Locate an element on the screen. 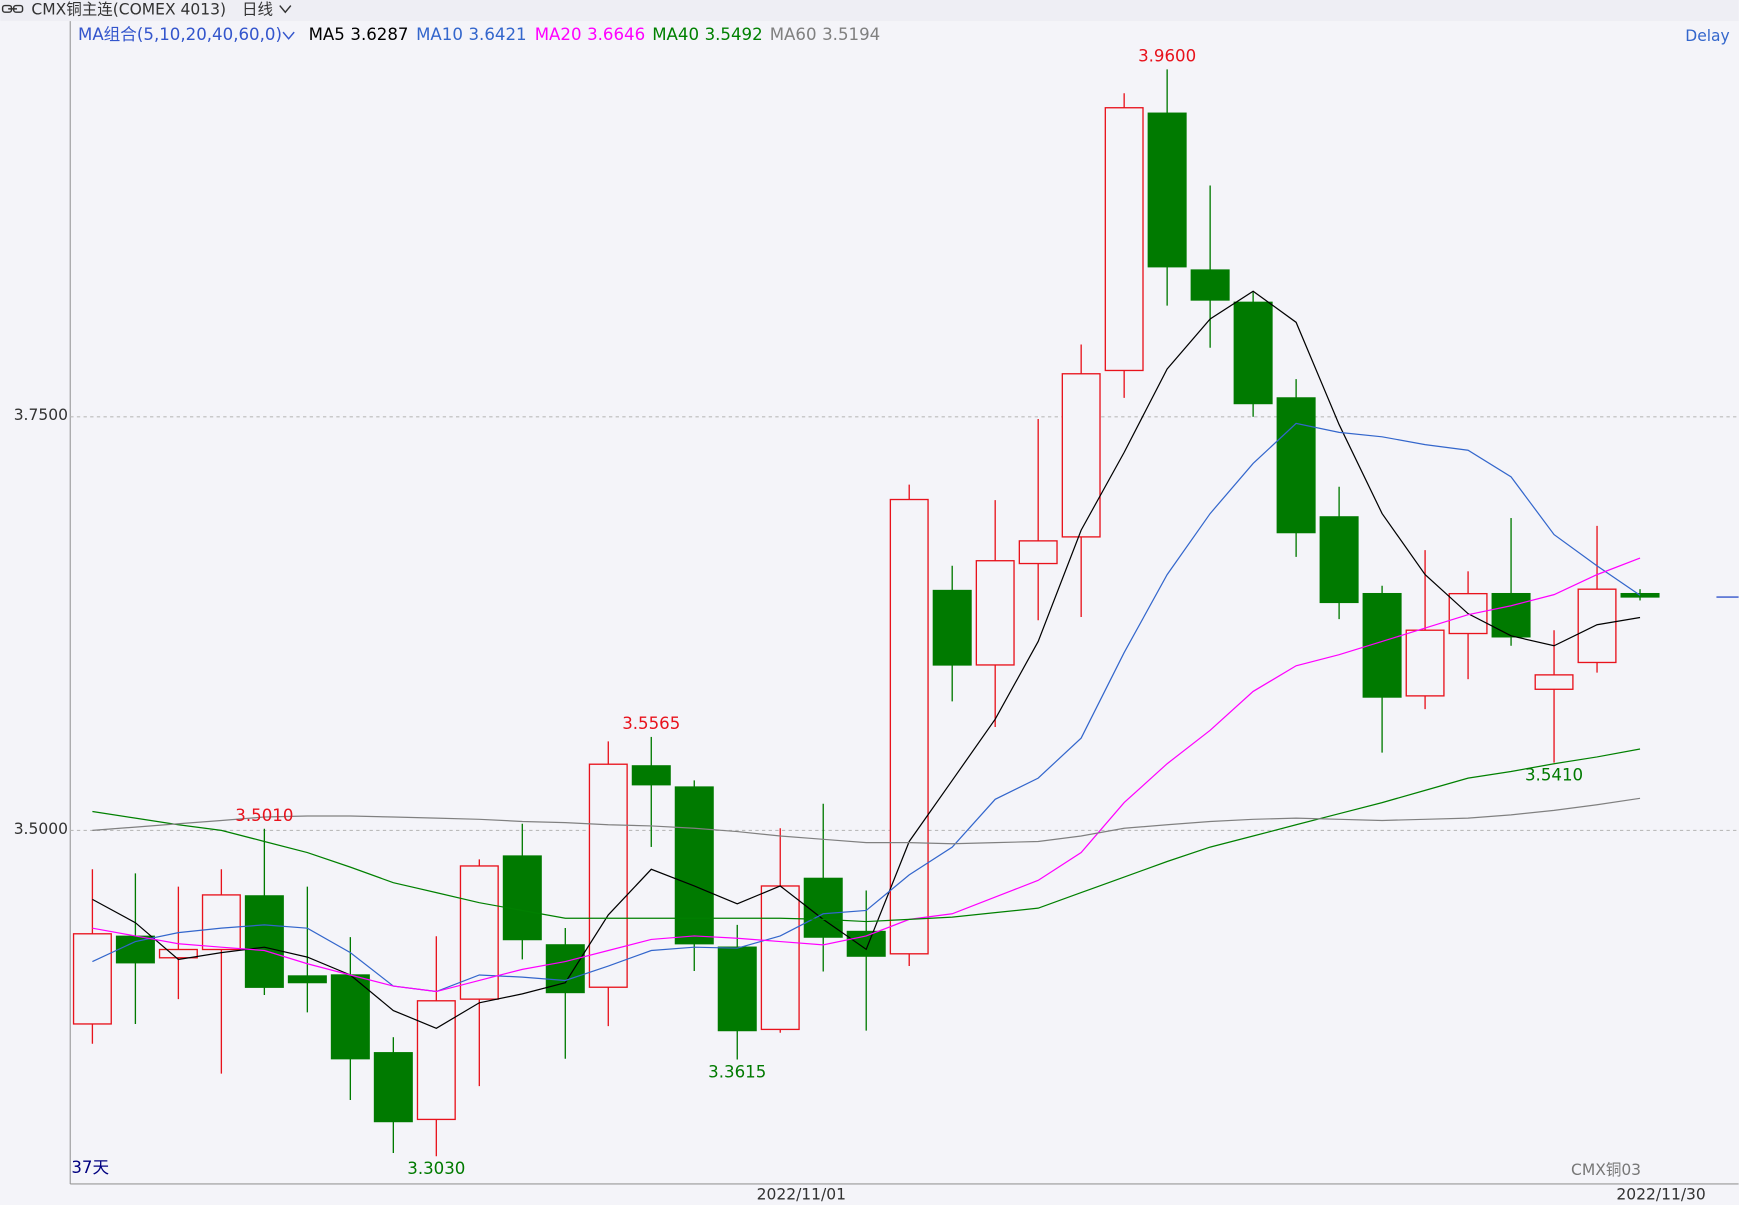  legend-name: MA5 is located at coordinates (327, 34).